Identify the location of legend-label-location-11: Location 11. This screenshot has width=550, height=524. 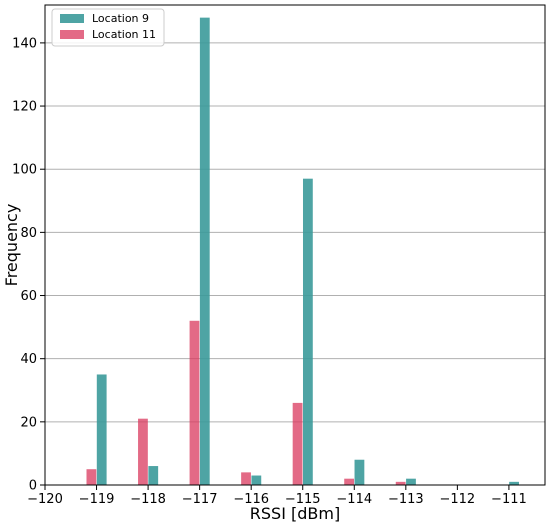
(124, 34).